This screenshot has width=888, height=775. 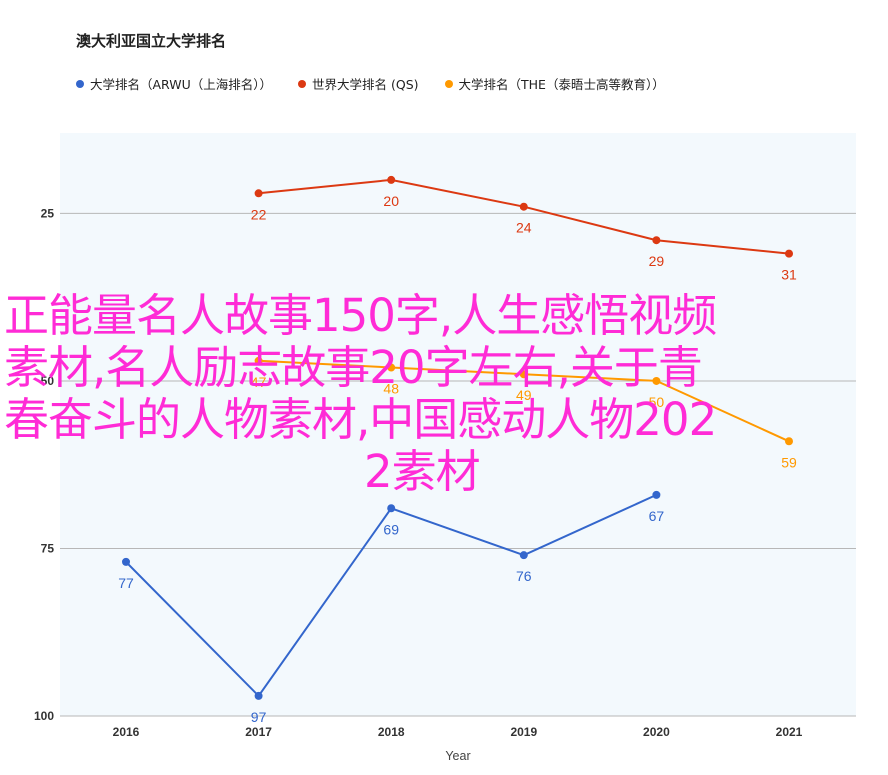 I want to click on legend-label-arwu: 大学排名（ARWU（上海排名））, so click(x=181, y=84).